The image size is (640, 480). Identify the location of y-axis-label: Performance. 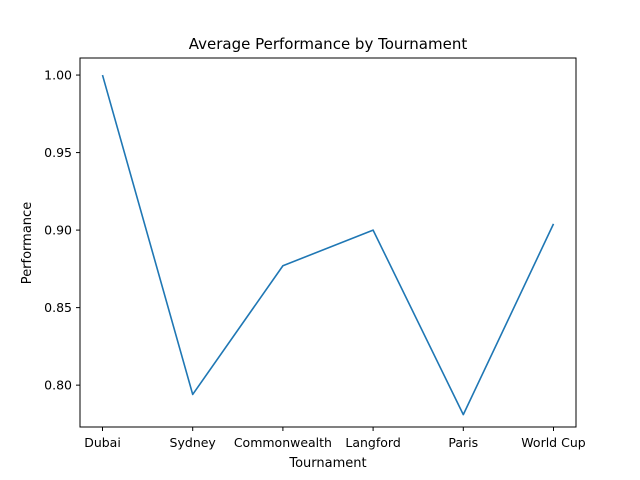
(27, 243).